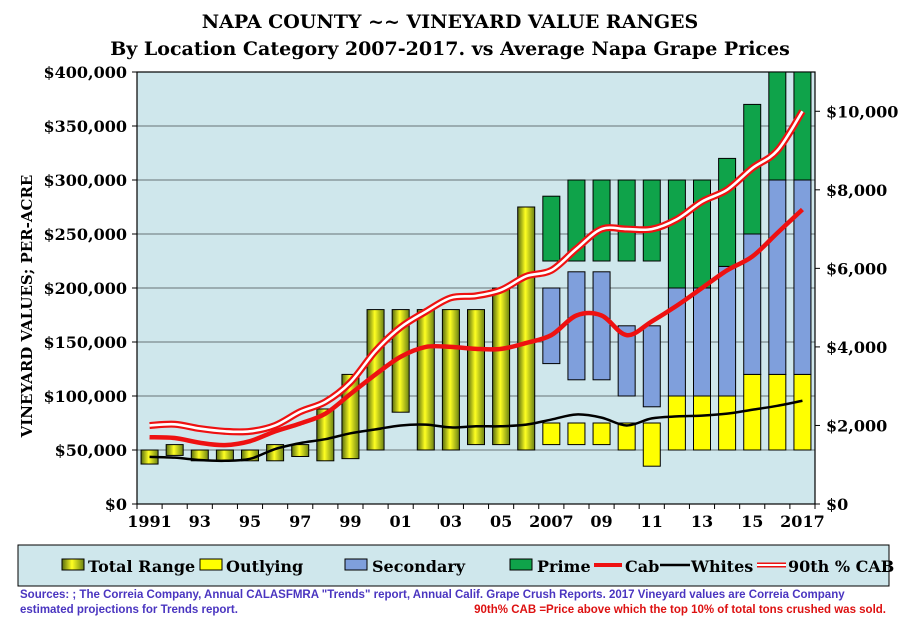 The image size is (900, 619). What do you see at coordinates (752, 521) in the screenshot?
I see `x-tick-label: 15` at bounding box center [752, 521].